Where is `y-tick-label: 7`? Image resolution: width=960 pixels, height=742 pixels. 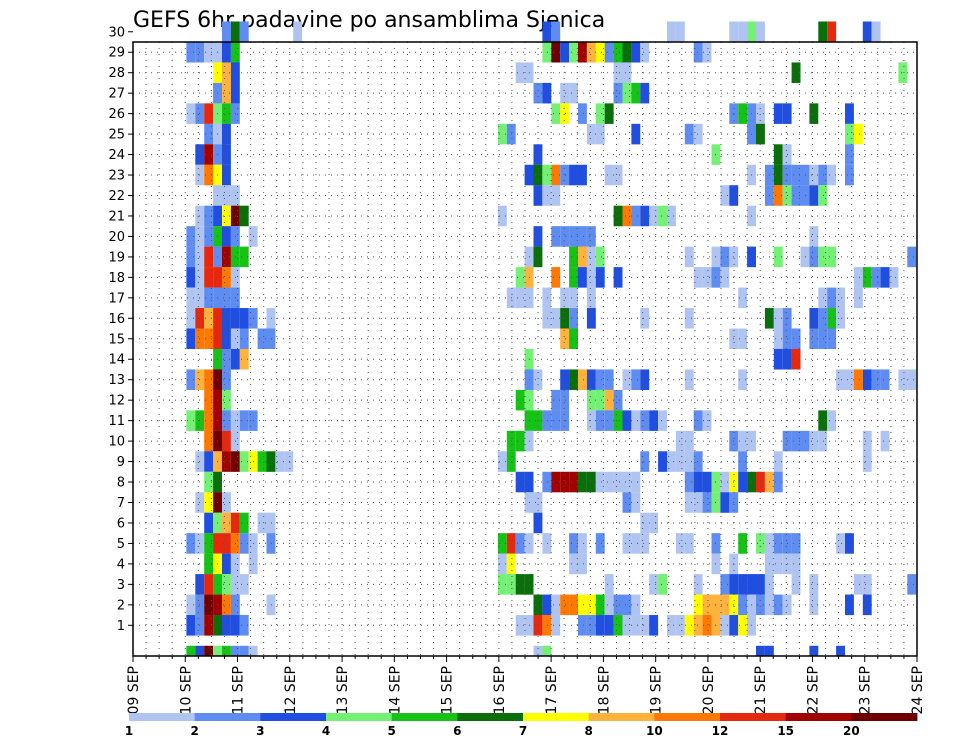
y-tick-label: 7 is located at coordinates (121, 503).